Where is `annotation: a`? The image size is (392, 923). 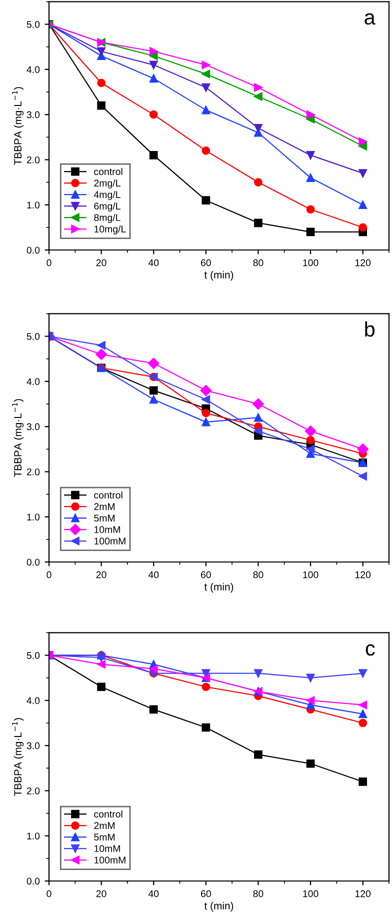
annotation: a is located at coordinates (370, 19).